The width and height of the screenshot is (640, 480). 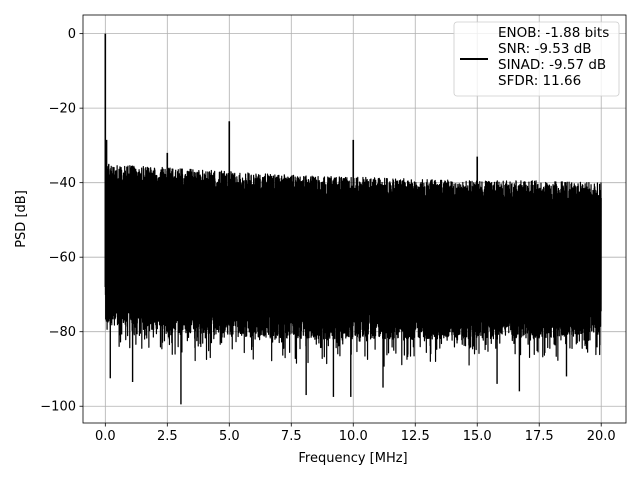 I want to click on x-tick-label: 12.5, so click(x=415, y=436).